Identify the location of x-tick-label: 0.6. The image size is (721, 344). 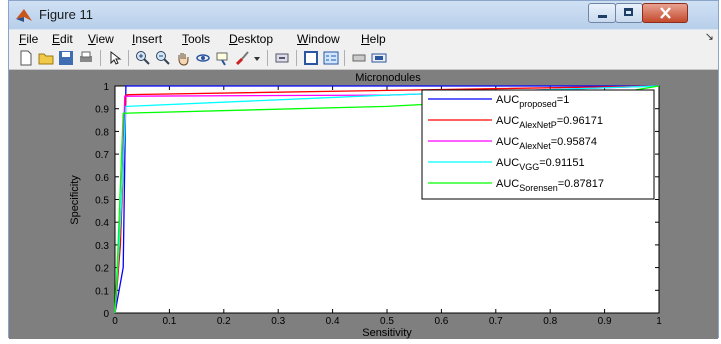
(441, 321).